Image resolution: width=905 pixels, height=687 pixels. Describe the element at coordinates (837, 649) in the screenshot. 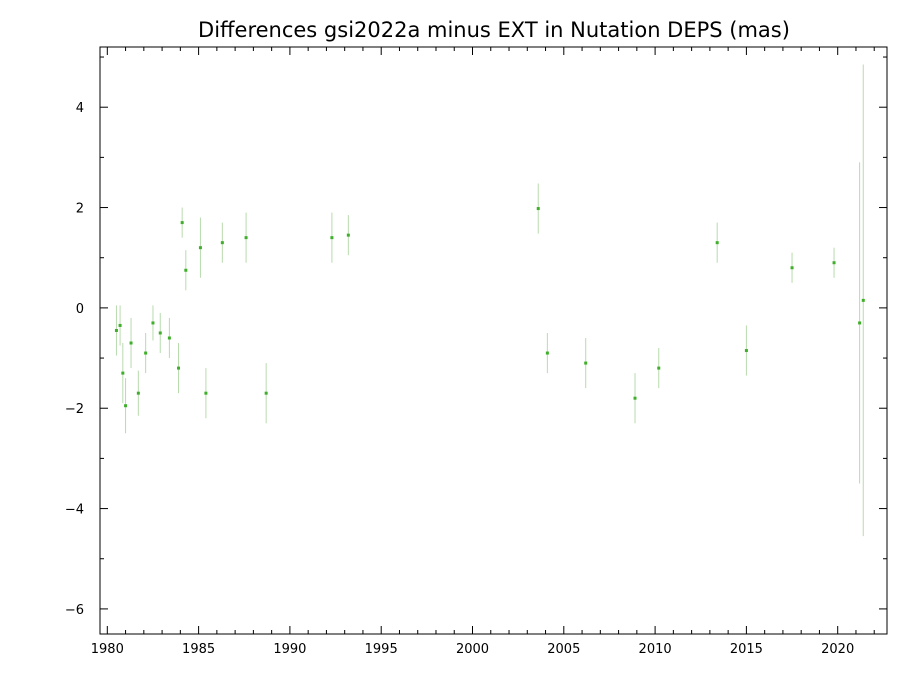

I see `x-tick-label: 2020` at that location.